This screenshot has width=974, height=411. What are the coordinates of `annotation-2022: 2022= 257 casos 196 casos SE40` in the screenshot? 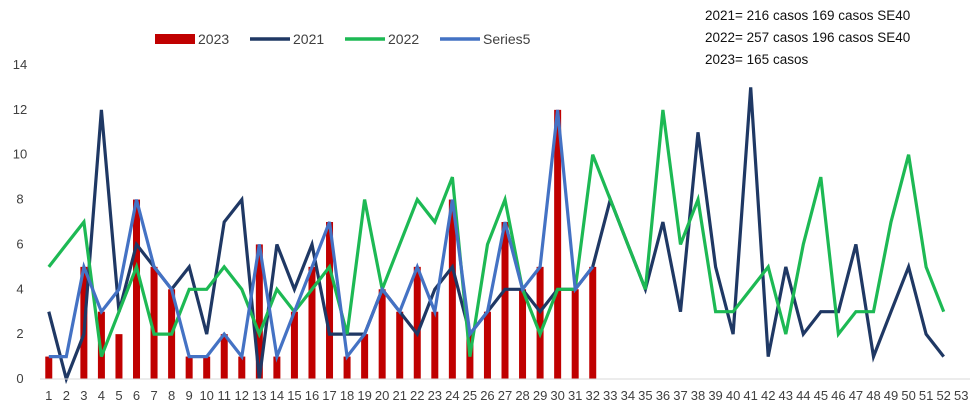 It's located at (808, 37).